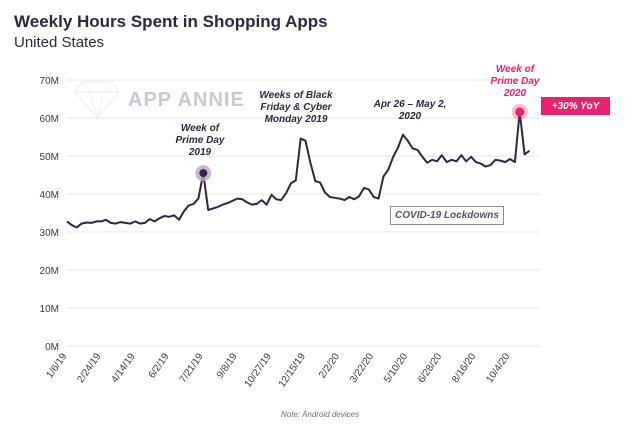 The width and height of the screenshot is (640, 434). I want to click on annotation-label: Friday & Cyber, so click(296, 107).